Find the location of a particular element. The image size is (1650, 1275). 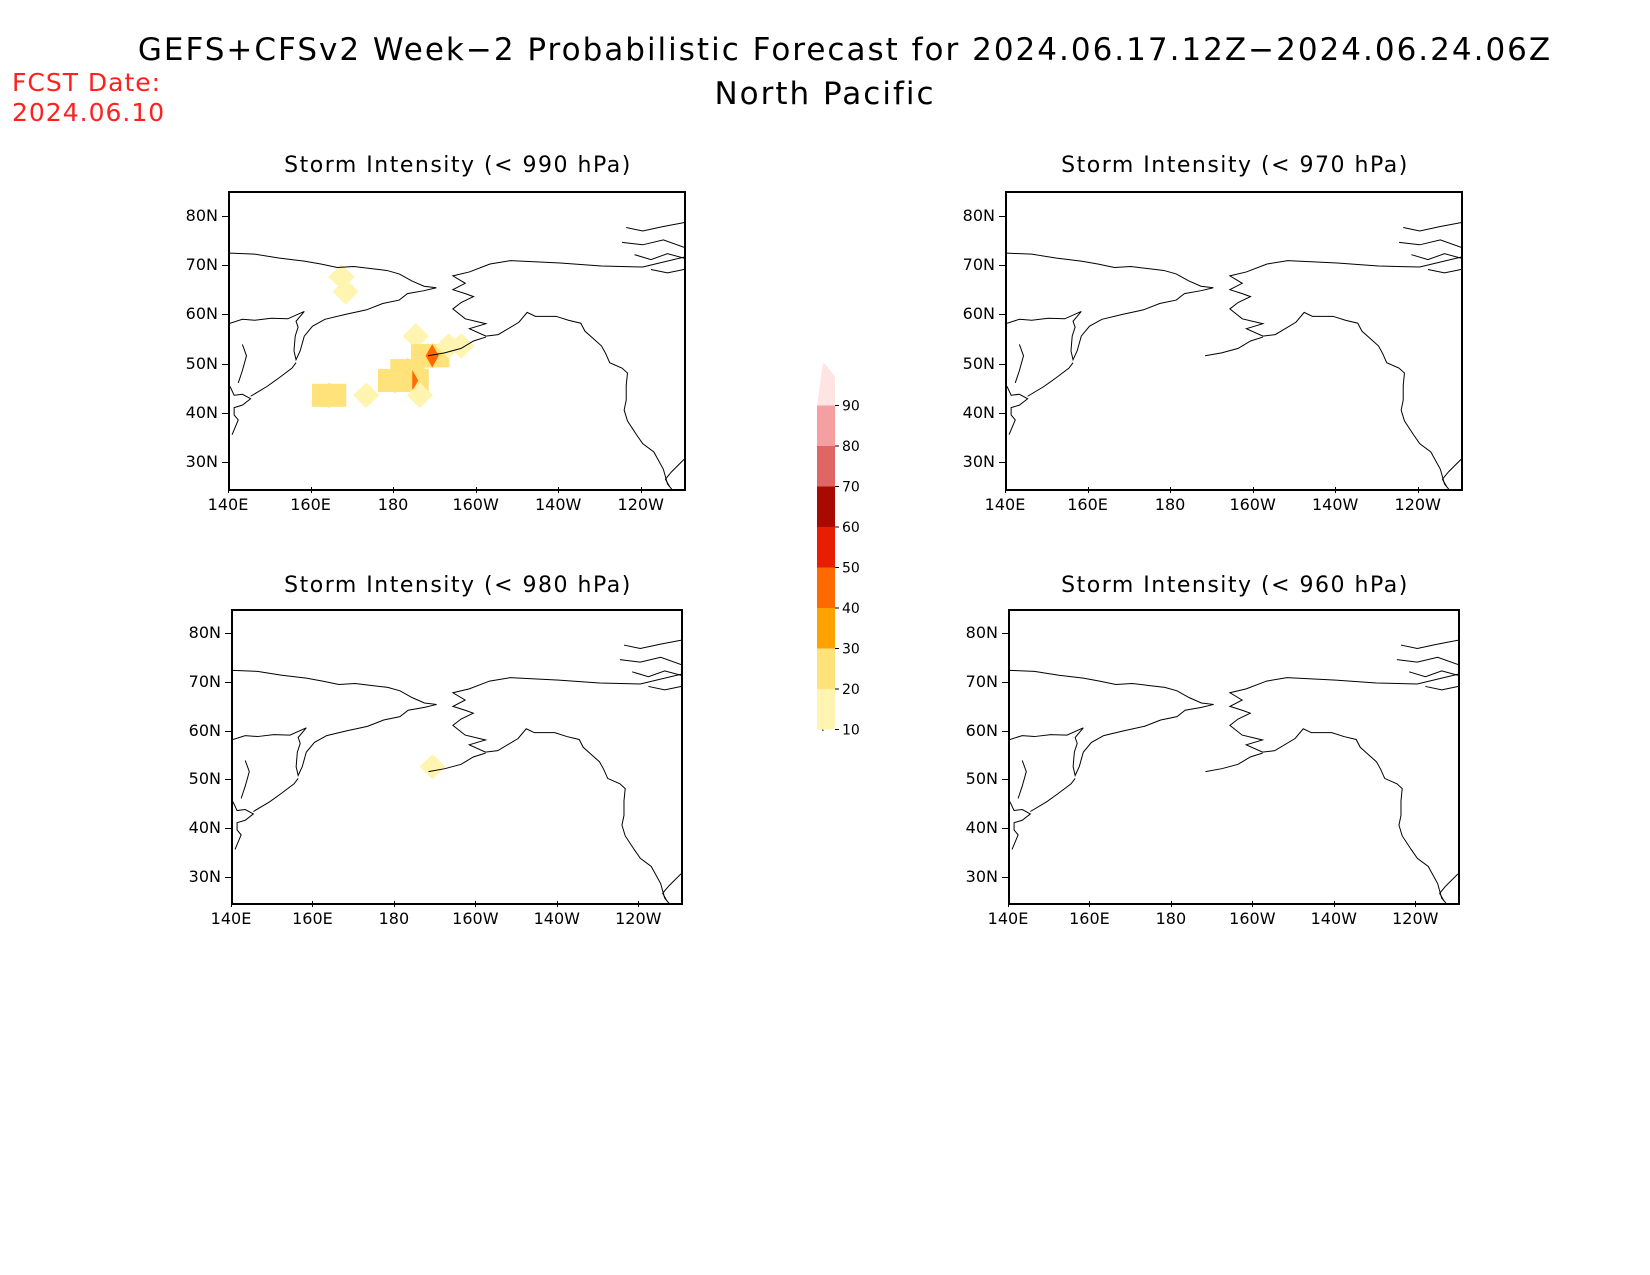

colorbar-label: 50 is located at coordinates (851, 569).